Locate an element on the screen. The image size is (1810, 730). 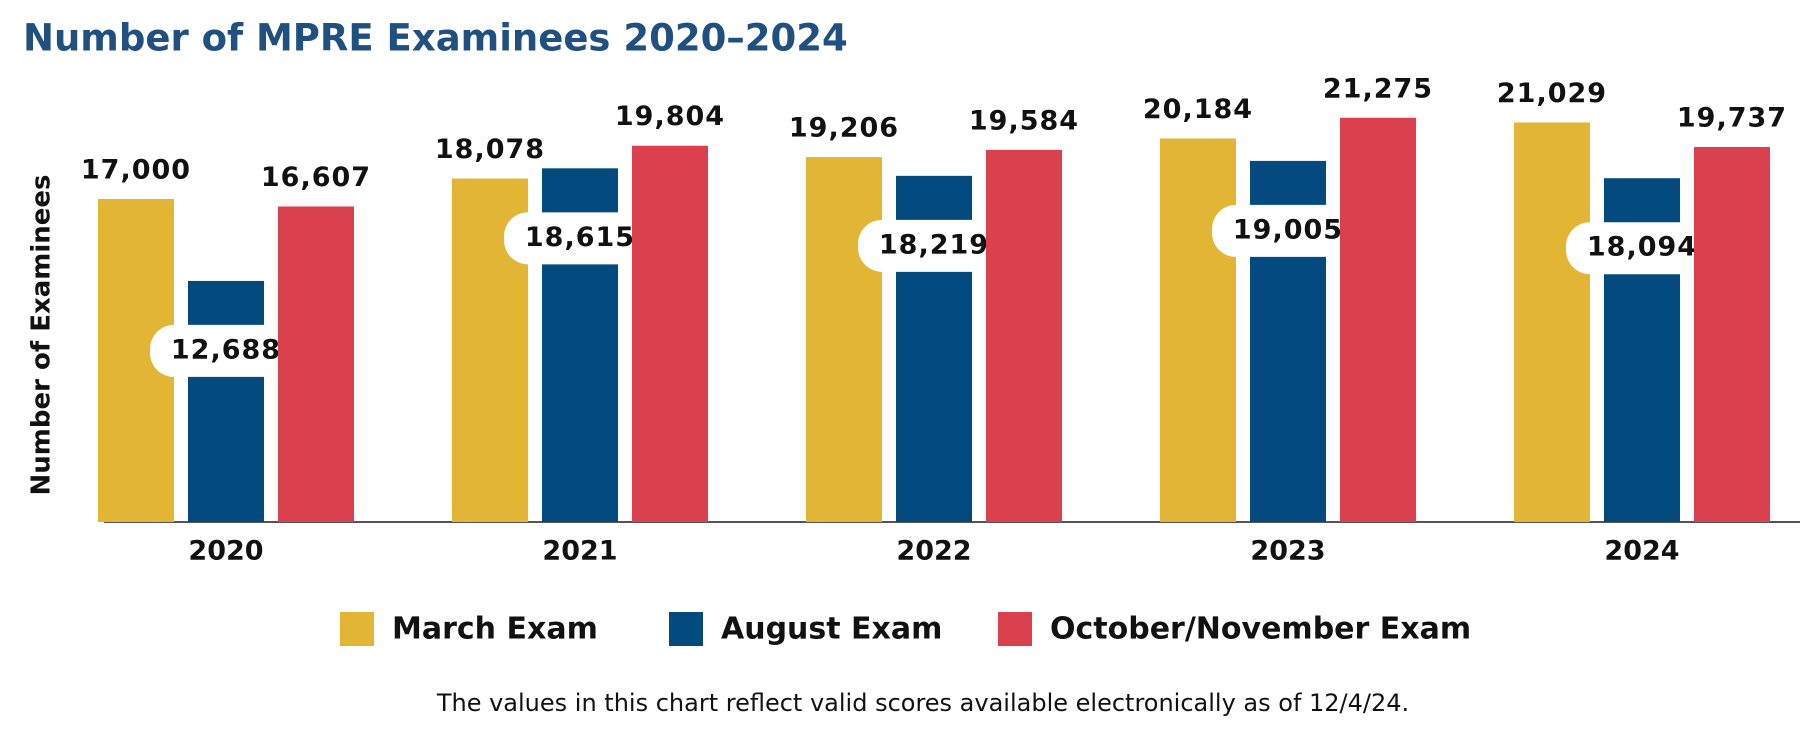
value-label: 18,078 is located at coordinates (490, 149).